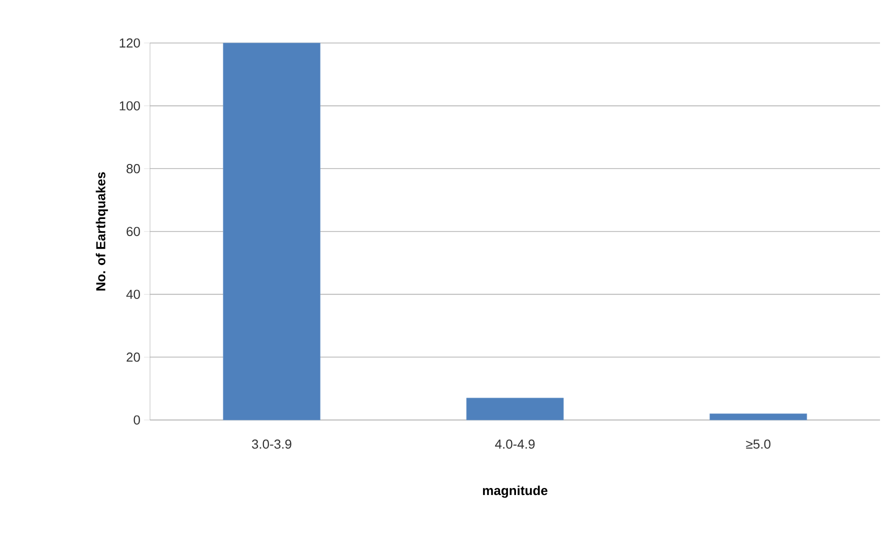  What do you see at coordinates (133, 231) in the screenshot?
I see `y-tick-label: 60` at bounding box center [133, 231].